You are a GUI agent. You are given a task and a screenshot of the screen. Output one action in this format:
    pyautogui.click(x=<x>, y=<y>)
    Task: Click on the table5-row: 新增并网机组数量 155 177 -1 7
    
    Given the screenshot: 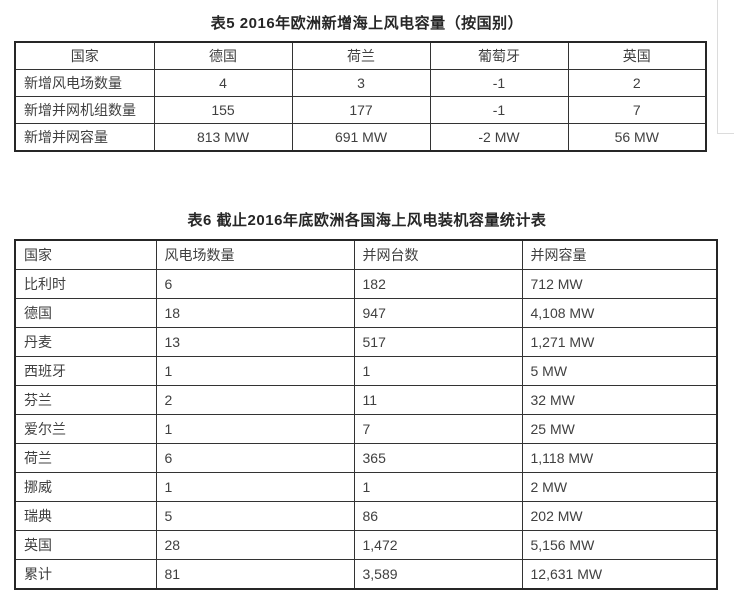 What is the action you would take?
    pyautogui.click(x=360, y=110)
    